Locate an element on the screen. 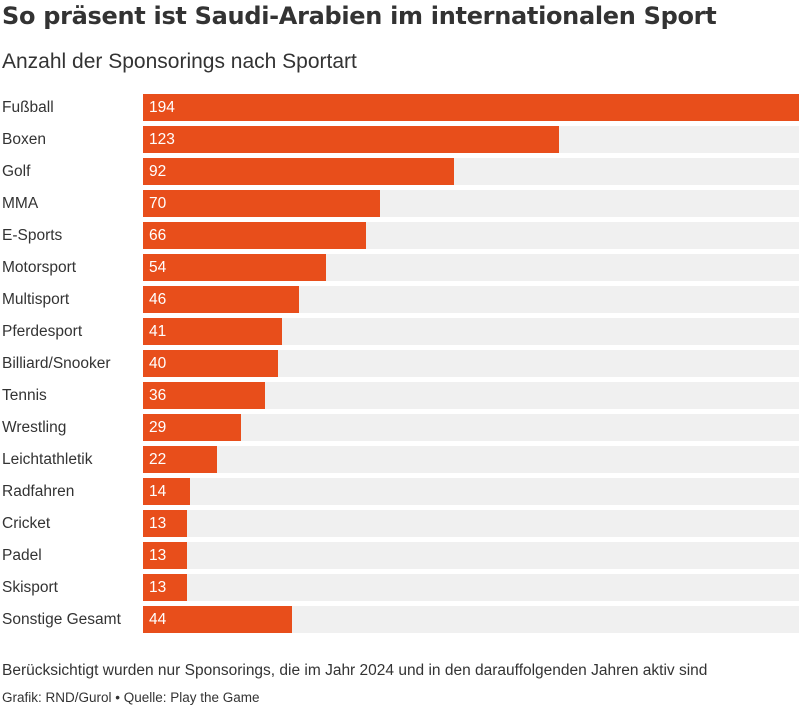 The image size is (800, 708). data-label: 40 is located at coordinates (158, 363).